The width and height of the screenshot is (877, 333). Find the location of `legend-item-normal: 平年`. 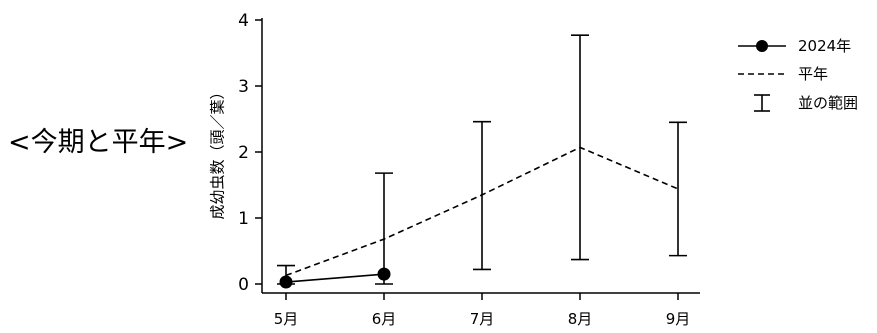

legend-item-normal: 平年 is located at coordinates (783, 74).